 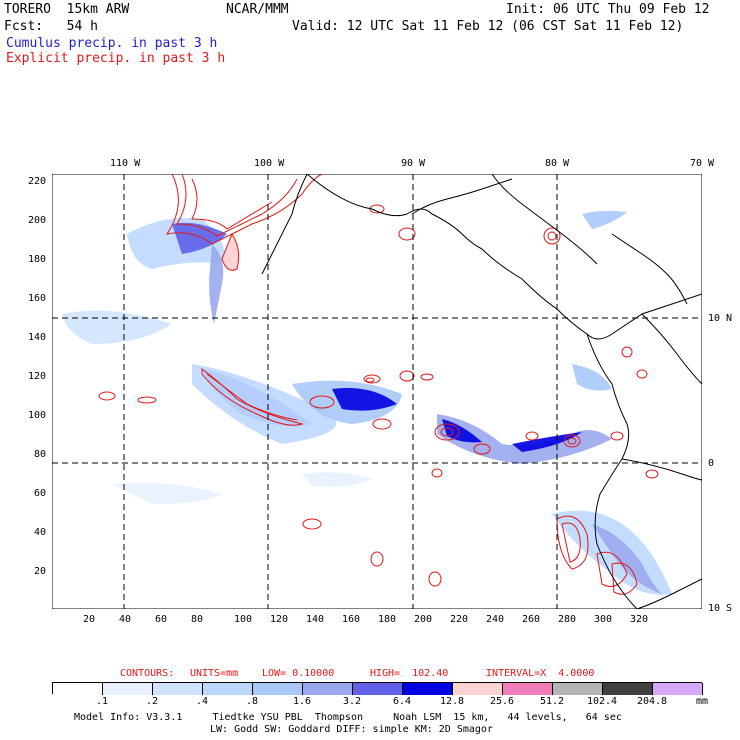 I want to click on contour-units: UNITS=mm, so click(x=214, y=673).